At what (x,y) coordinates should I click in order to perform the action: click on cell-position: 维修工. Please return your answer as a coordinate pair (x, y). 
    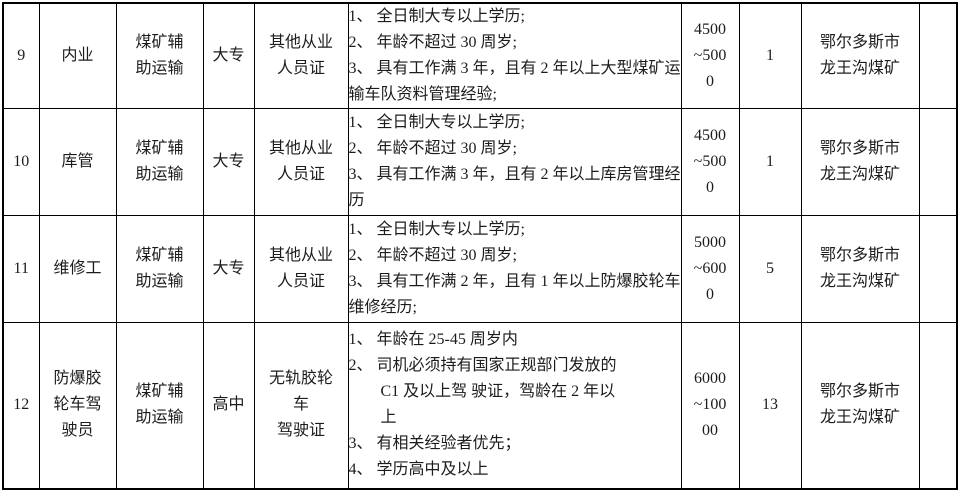
    Looking at the image, I should click on (77, 269).